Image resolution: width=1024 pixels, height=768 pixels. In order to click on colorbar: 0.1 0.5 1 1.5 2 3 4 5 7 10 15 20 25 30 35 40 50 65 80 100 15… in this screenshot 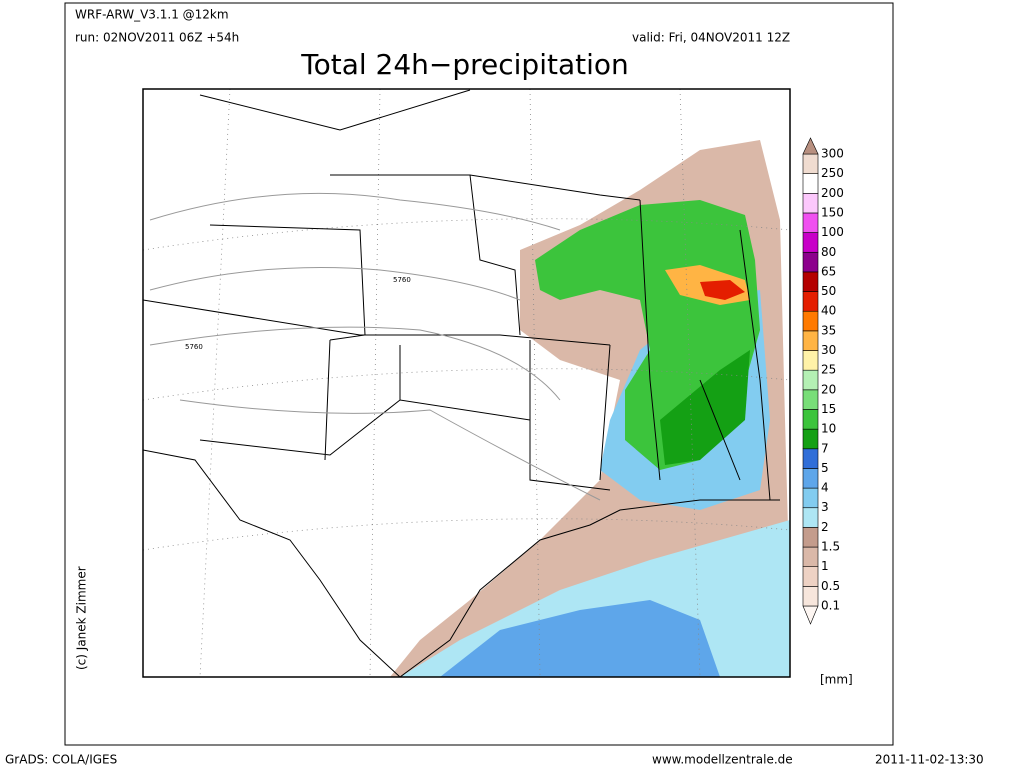, I will do `click(823, 381)`.